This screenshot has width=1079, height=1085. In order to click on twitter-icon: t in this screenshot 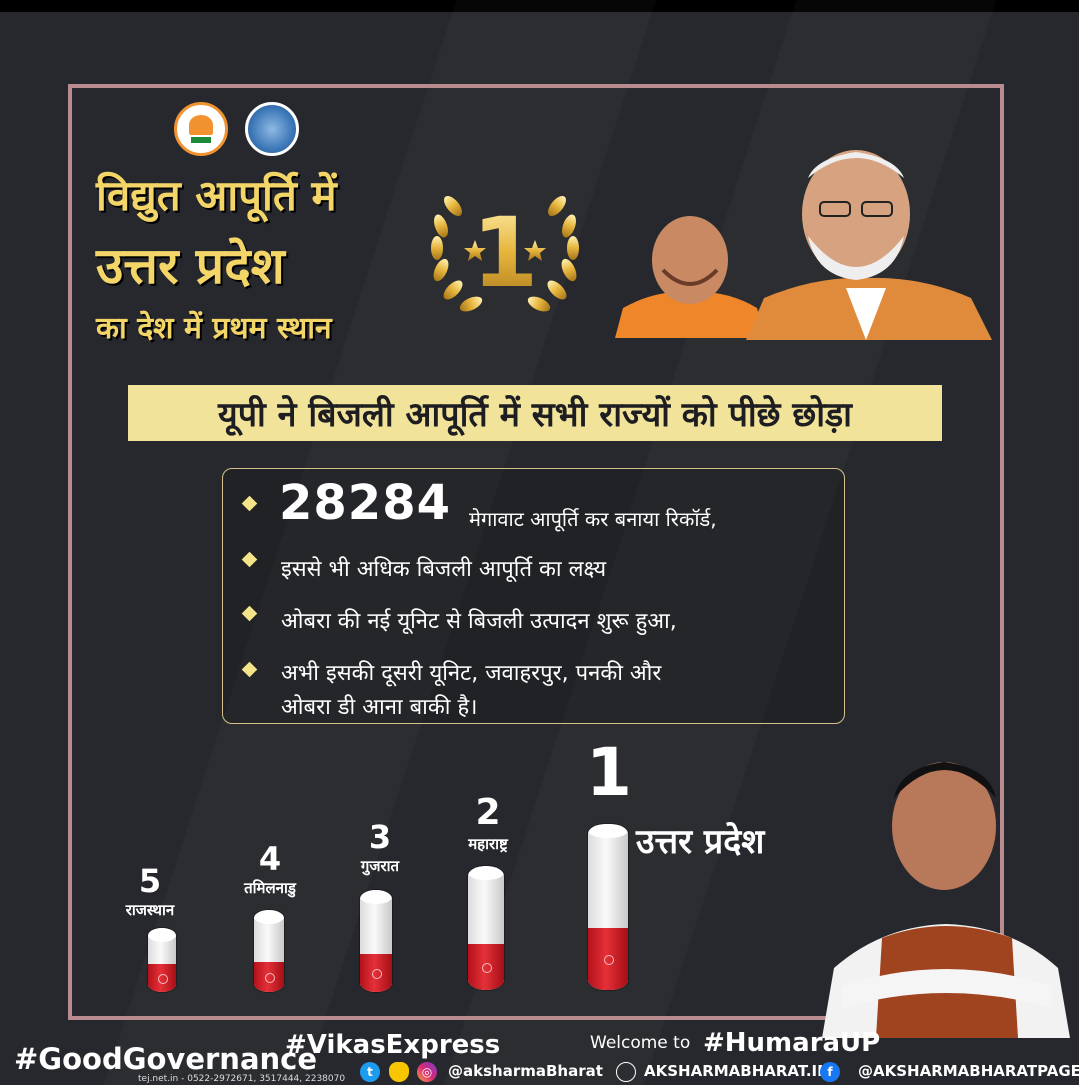, I will do `click(370, 1072)`.